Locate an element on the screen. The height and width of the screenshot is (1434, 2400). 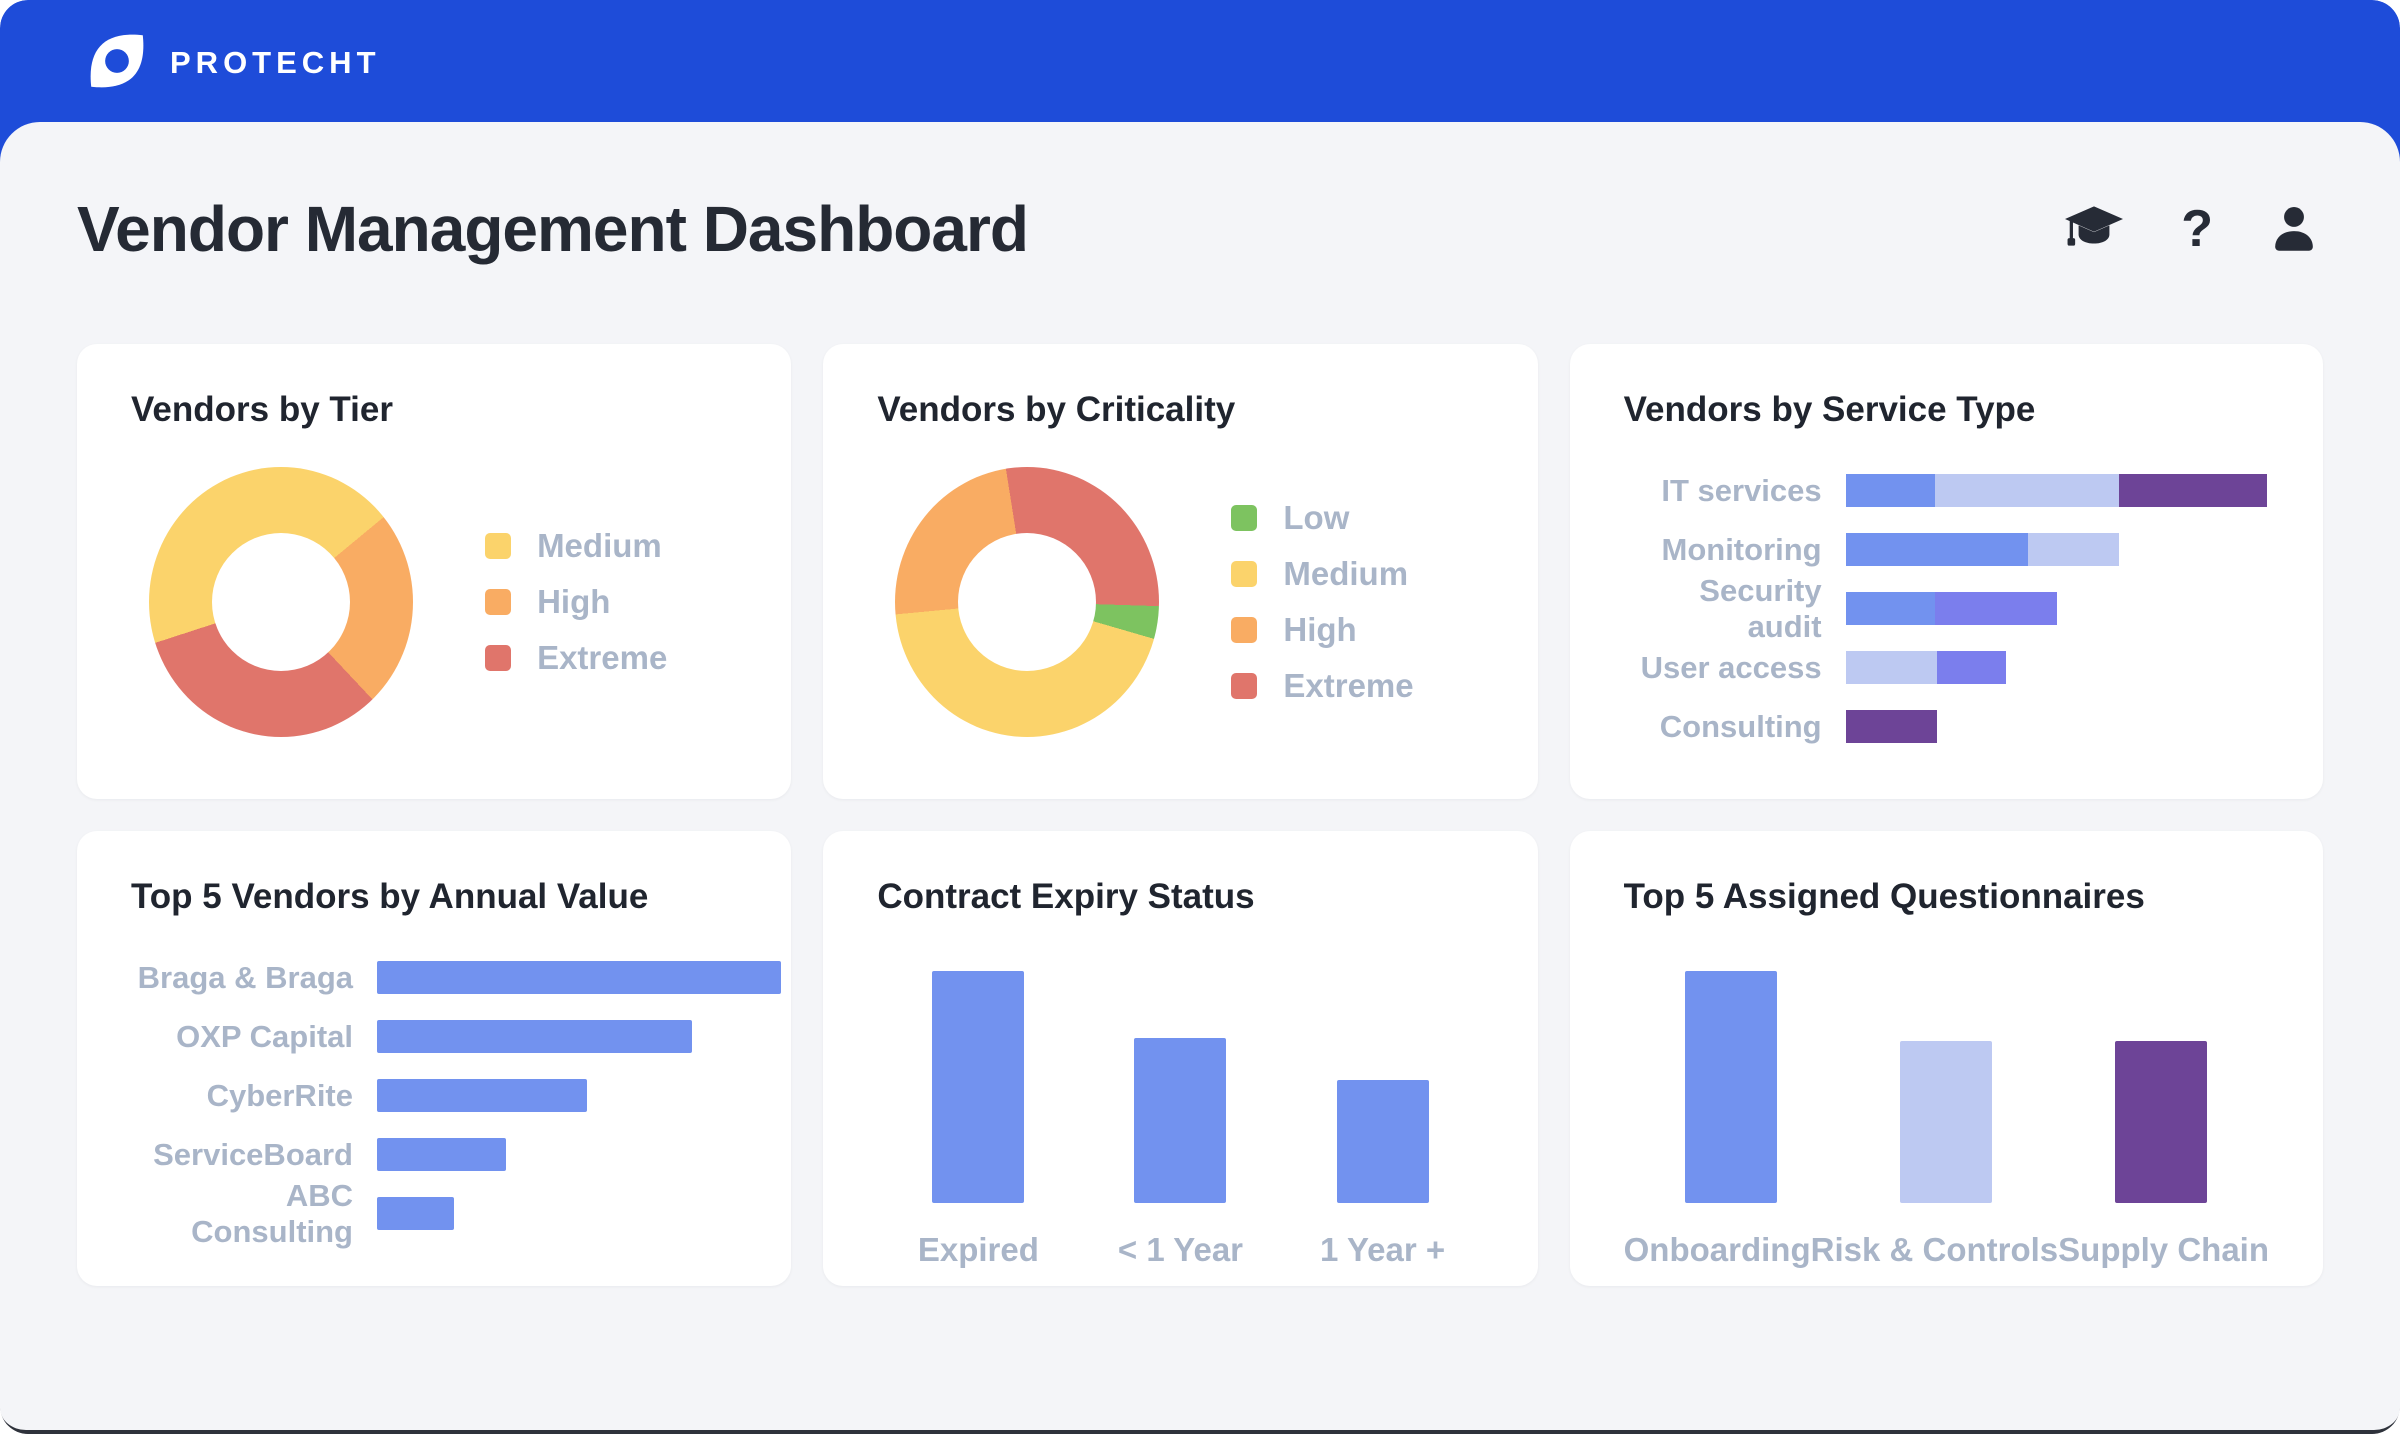
row-label: OXP Capital is located at coordinates (264, 1036).